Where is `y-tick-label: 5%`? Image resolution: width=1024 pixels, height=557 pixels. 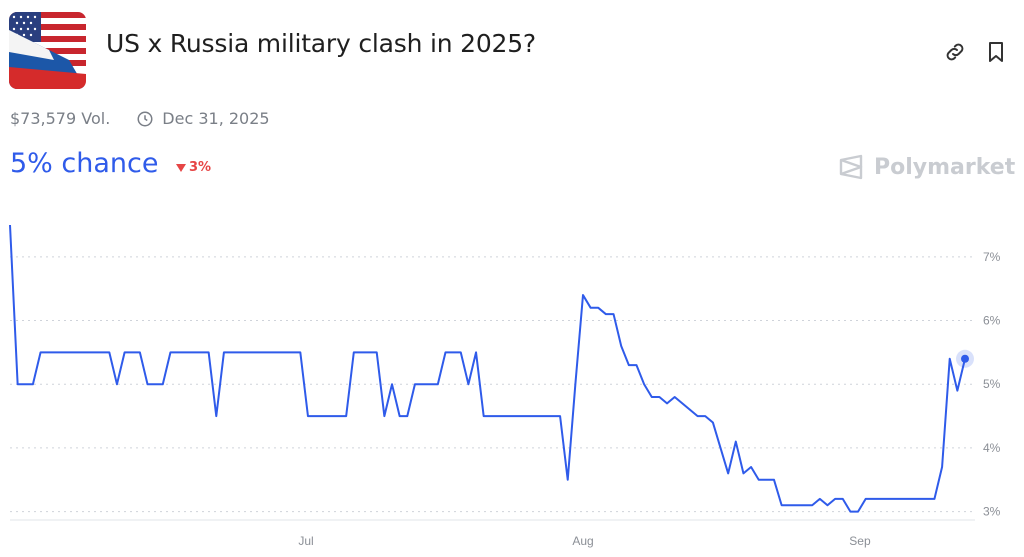 y-tick-label: 5% is located at coordinates (992, 384).